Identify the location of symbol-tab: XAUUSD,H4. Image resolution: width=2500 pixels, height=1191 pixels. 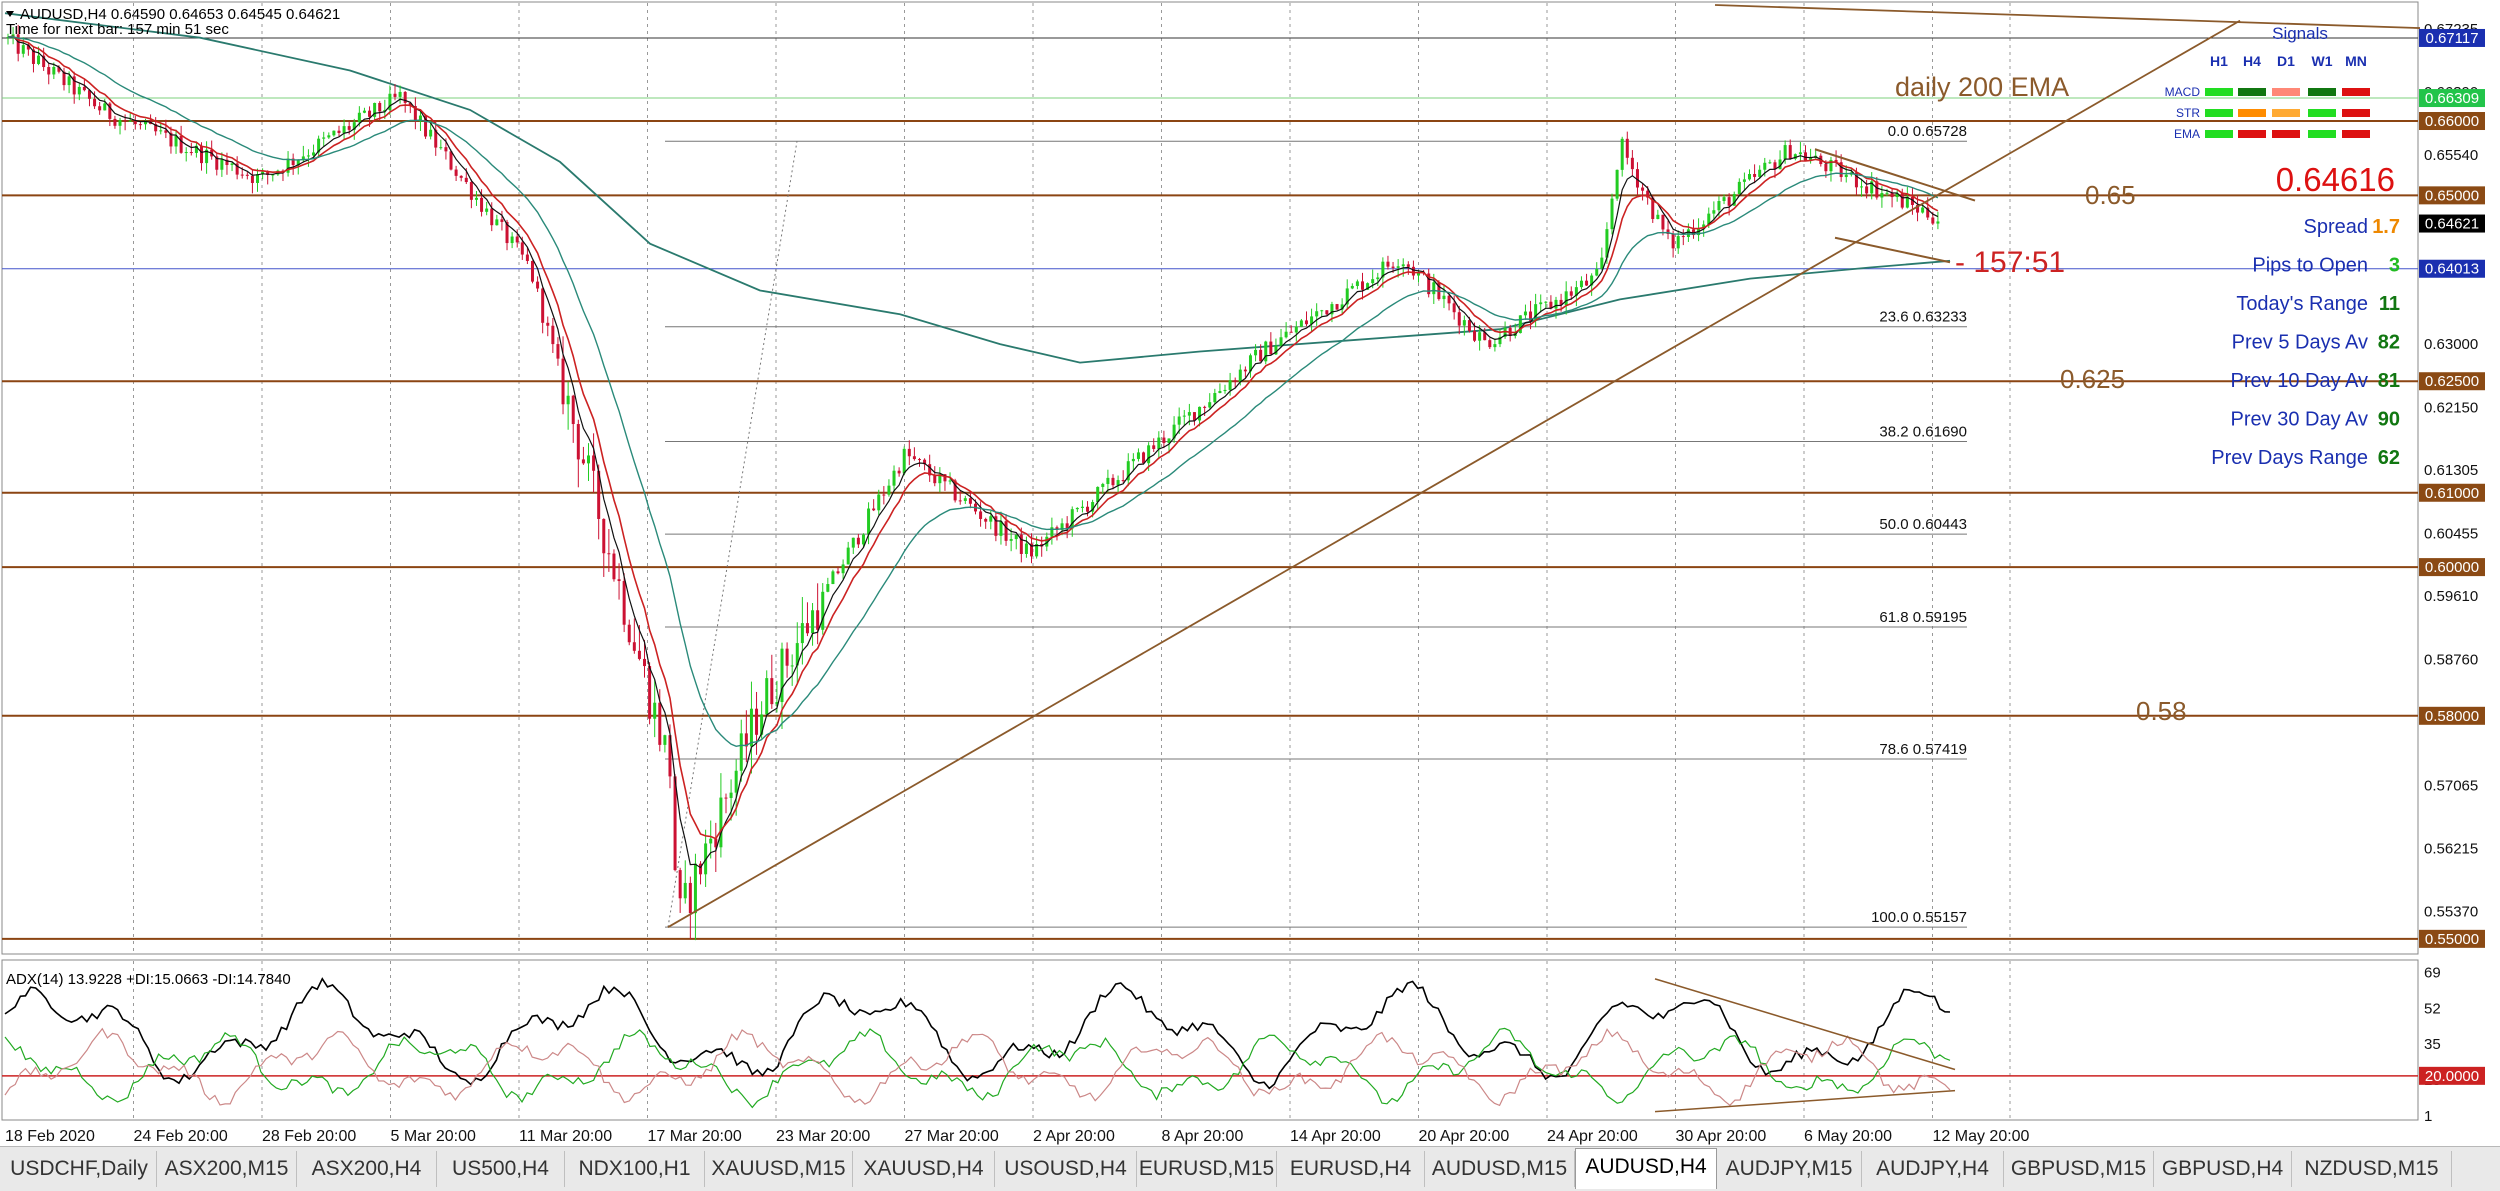
(924, 1169).